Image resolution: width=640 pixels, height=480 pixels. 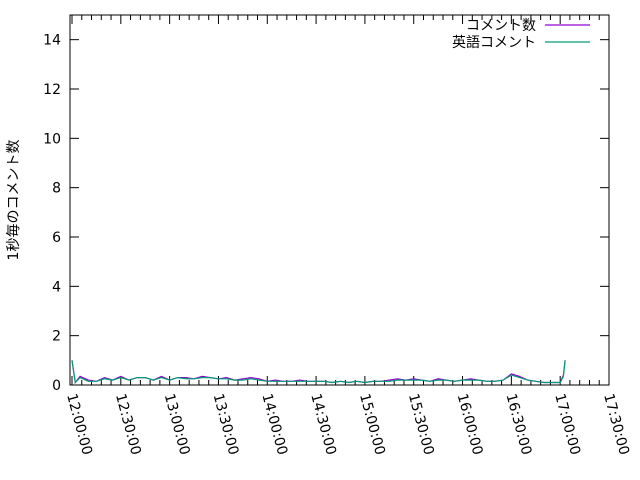 I want to click on x-tick-label: 13:30:00, so click(x=226, y=424).